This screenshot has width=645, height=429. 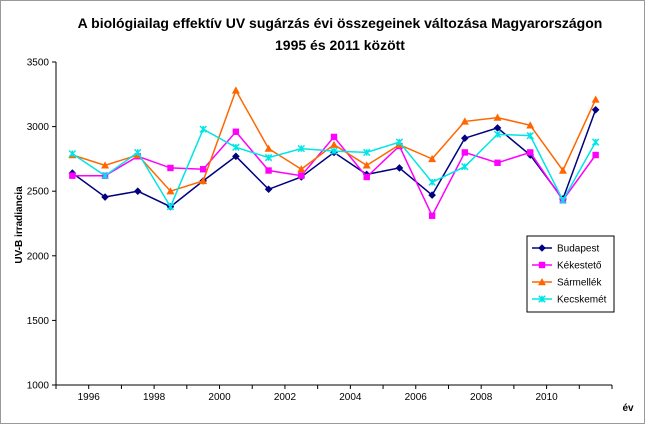 I want to click on x-tick-label: 1998, so click(x=154, y=397).